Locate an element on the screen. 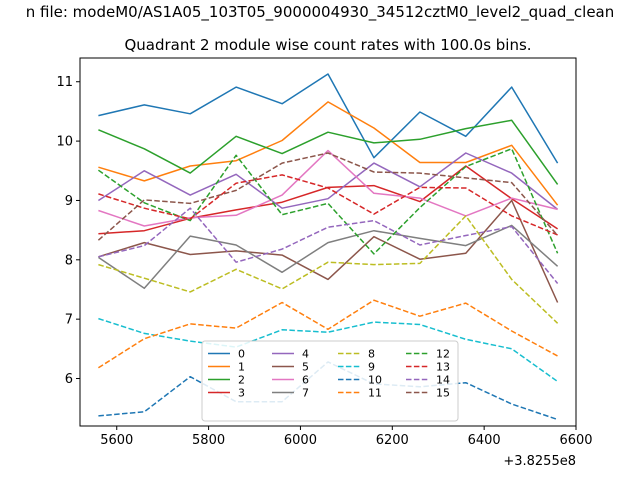 Image resolution: width=640 pixels, height=480 pixels. x-tick-label: 6400 is located at coordinates (484, 440).